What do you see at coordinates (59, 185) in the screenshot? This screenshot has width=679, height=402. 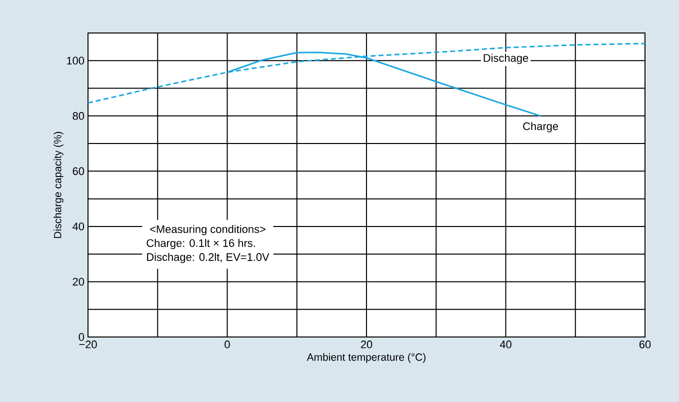 I see `y-axis-title: Discharge capacity (%)` at bounding box center [59, 185].